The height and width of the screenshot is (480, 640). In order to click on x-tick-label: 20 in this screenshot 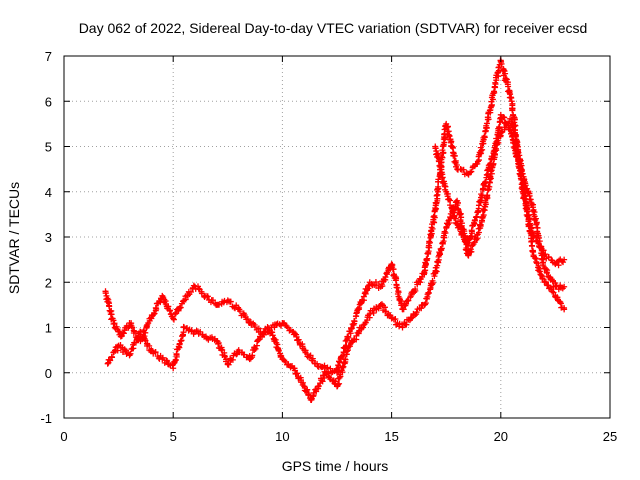, I will do `click(501, 436)`.